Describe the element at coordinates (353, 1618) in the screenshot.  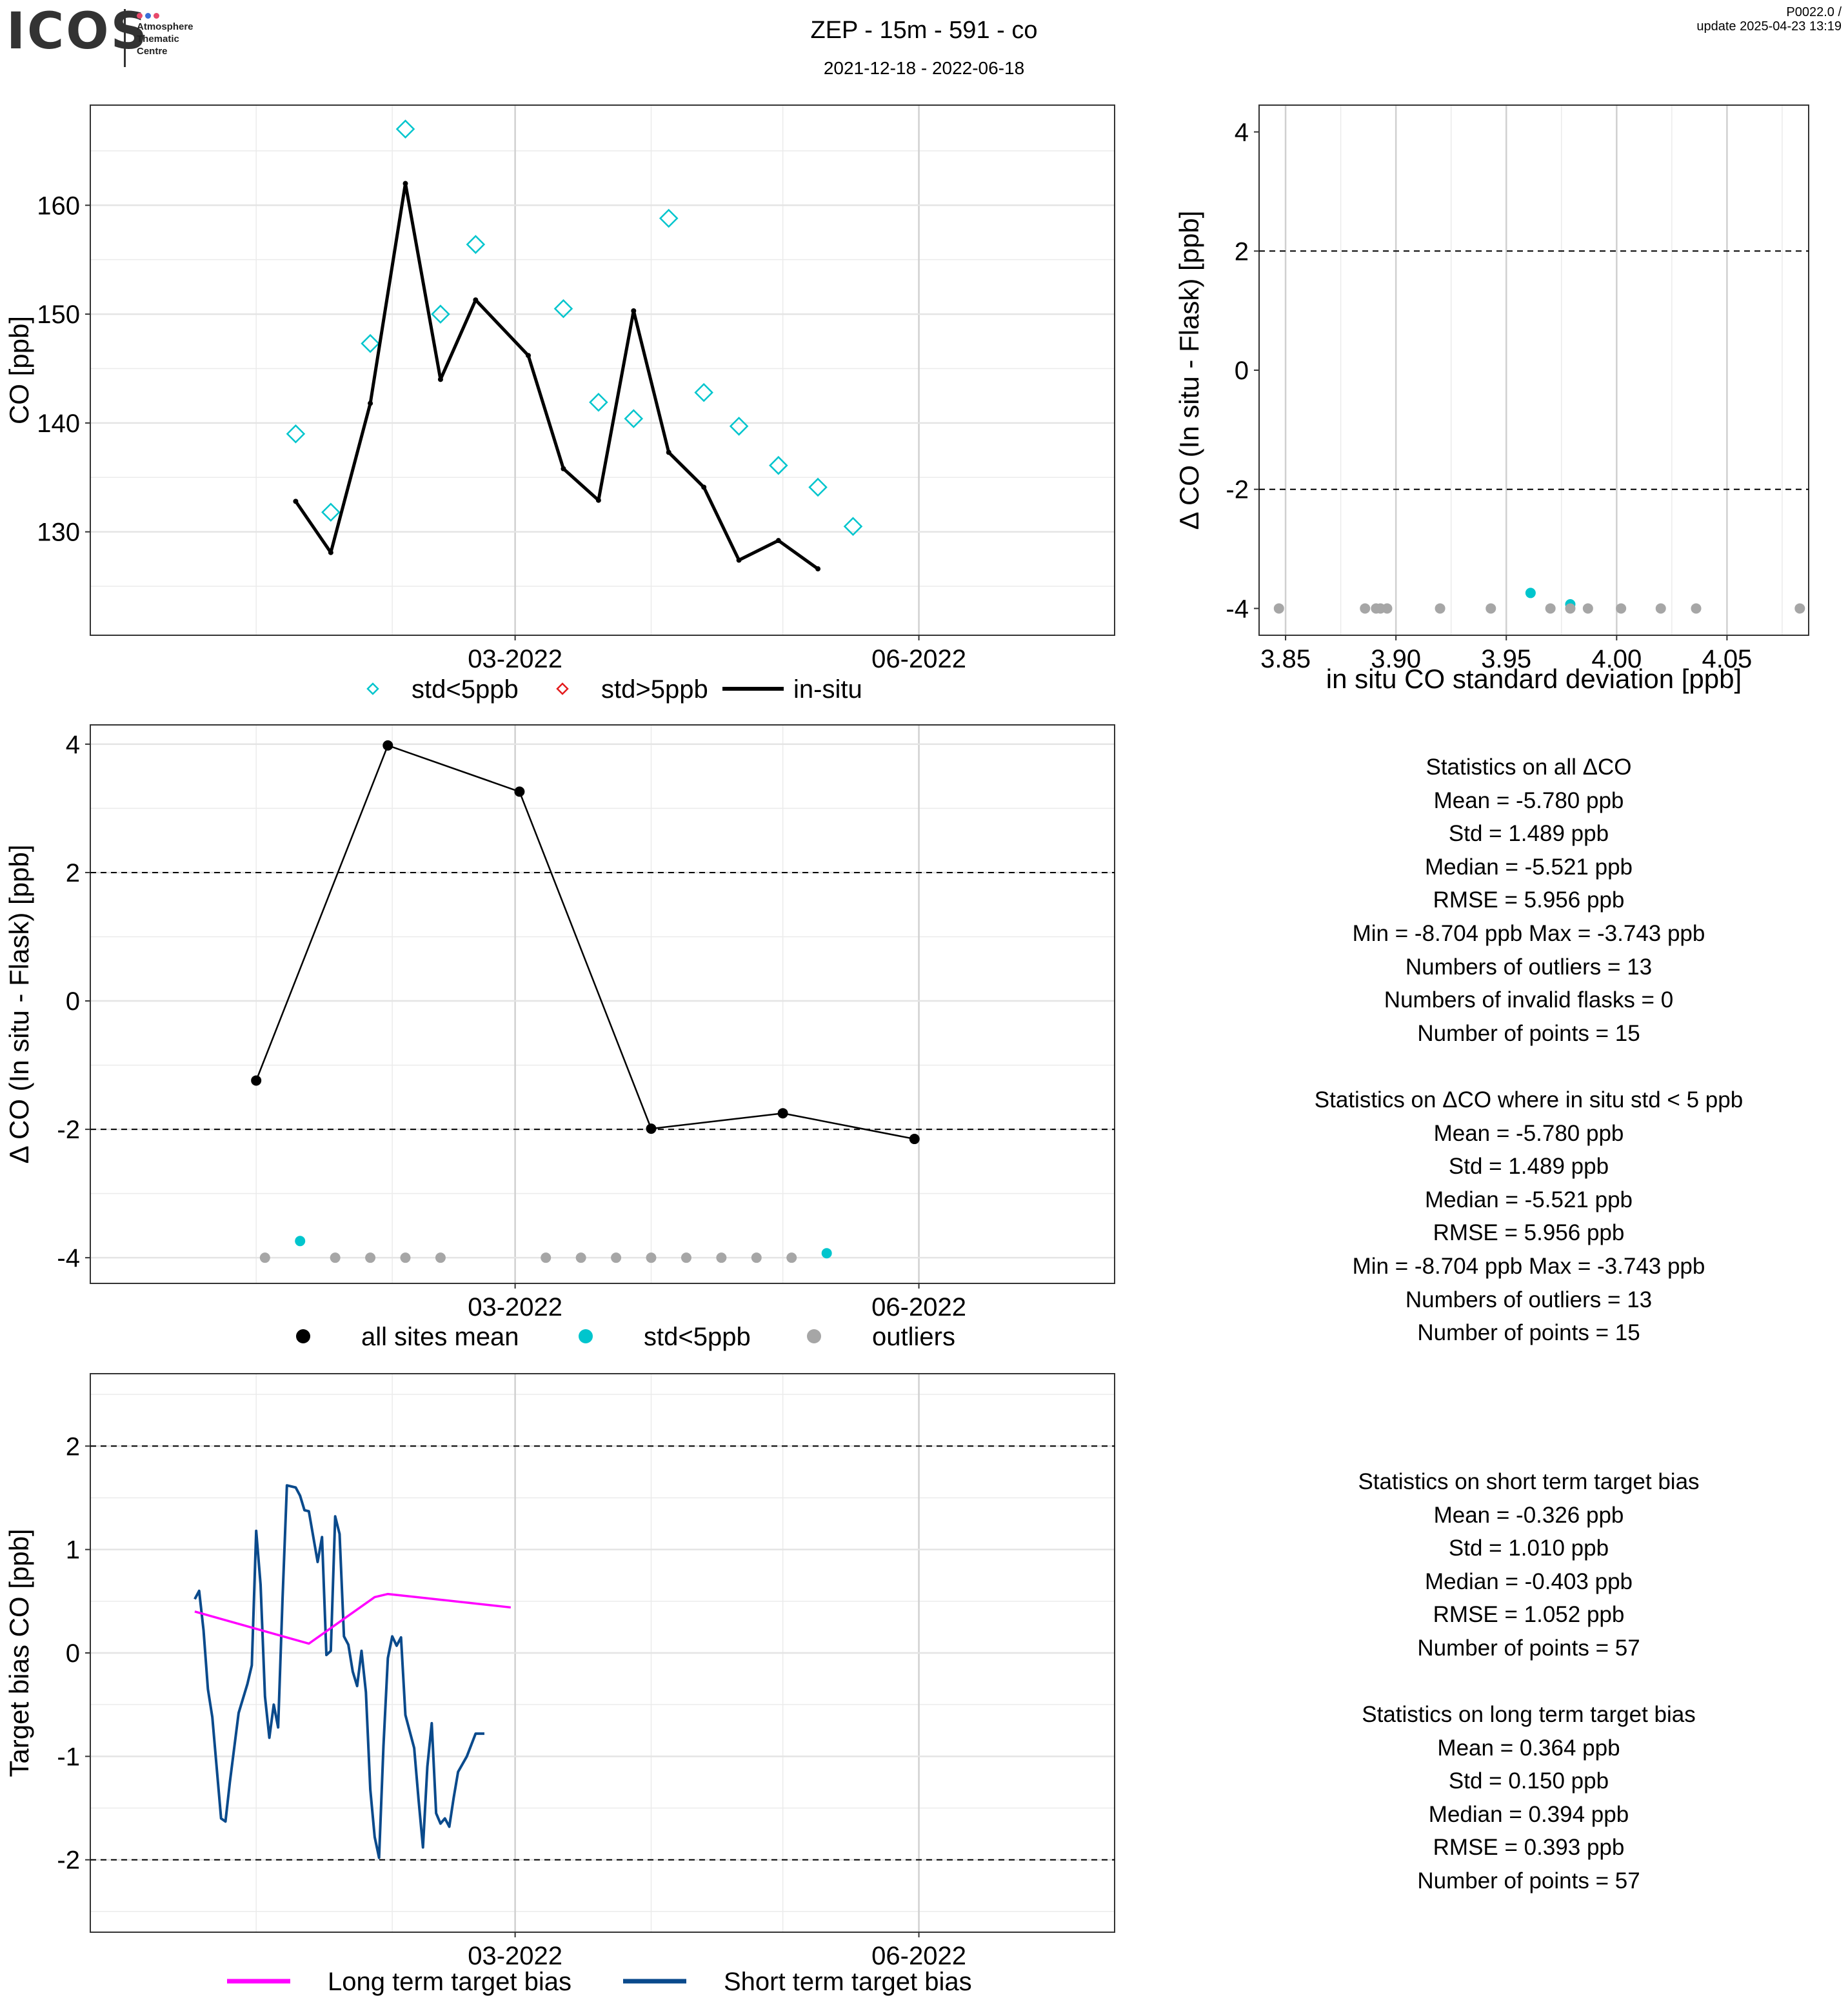
I see `long-term-bias-line` at that location.